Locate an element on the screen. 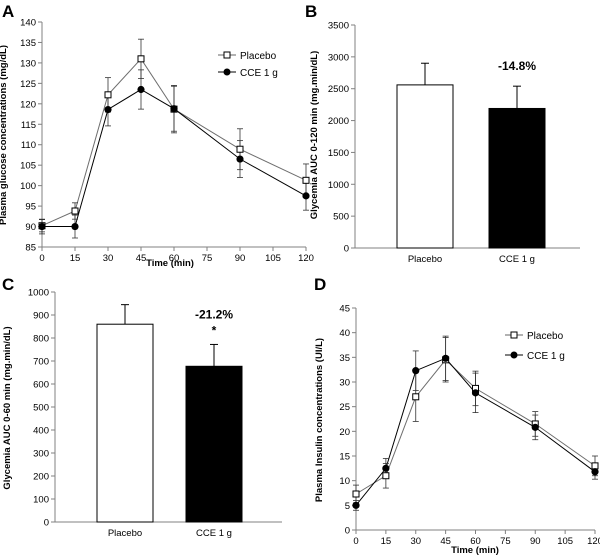 The image size is (600, 557). panel-a-x-tick-label: 45 is located at coordinates (141, 258).